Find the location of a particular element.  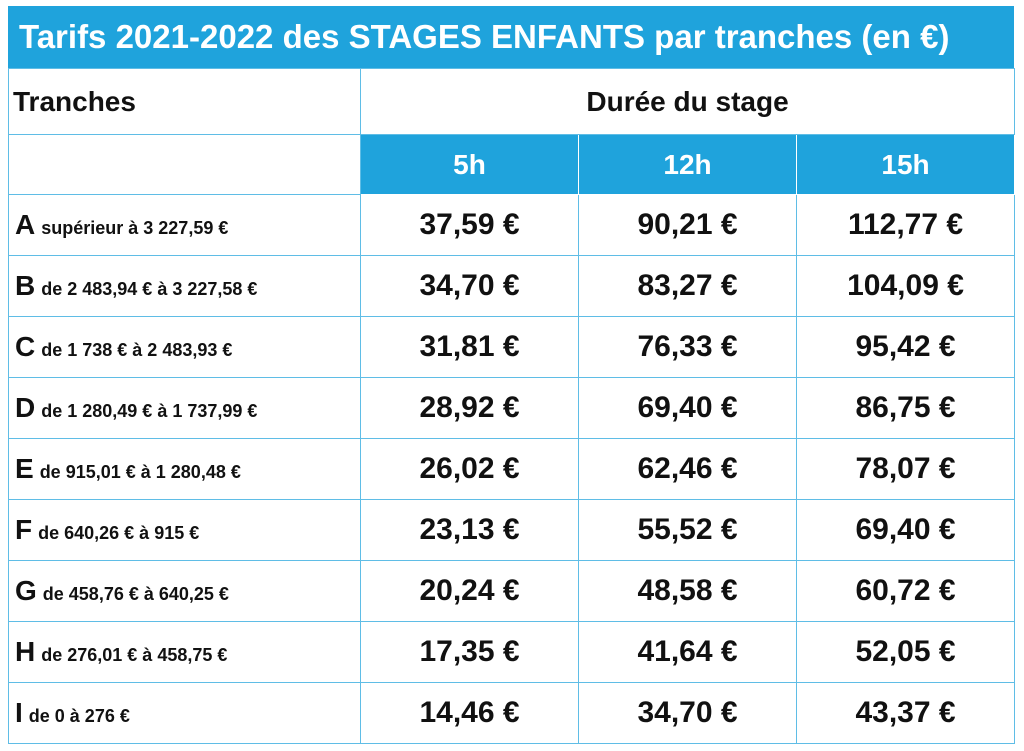

tranche-letter: H is located at coordinates (25, 651).